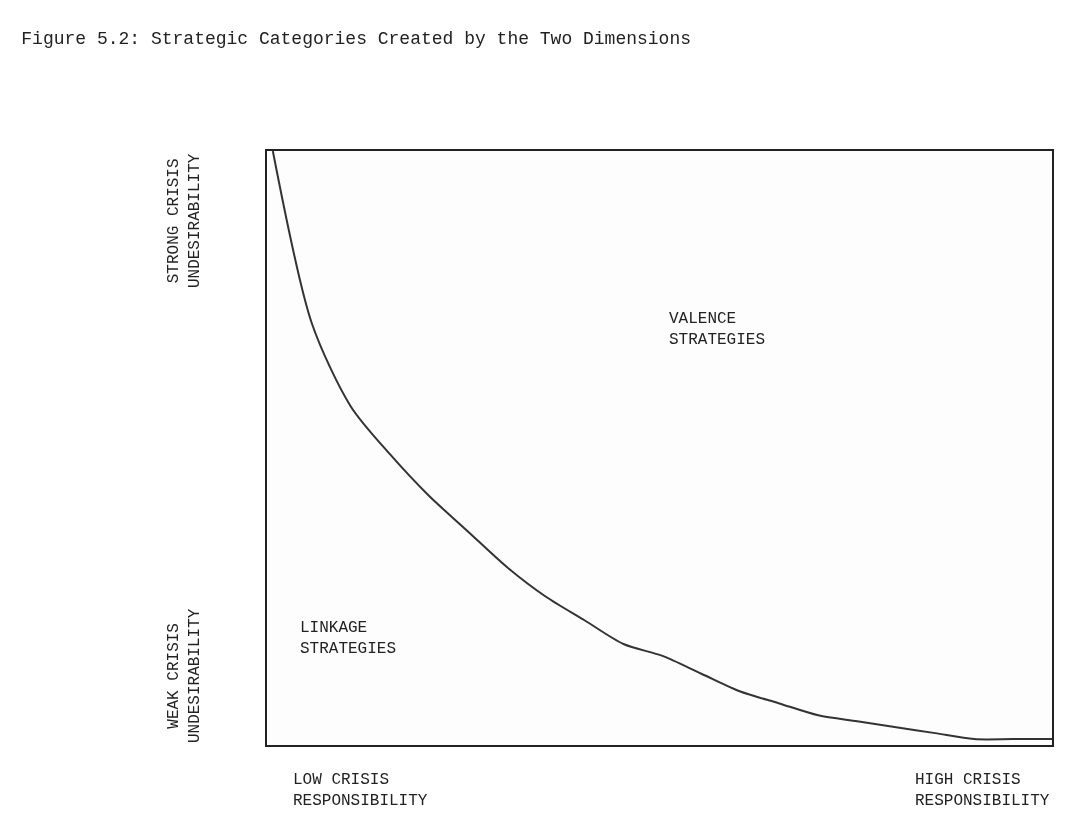 The width and height of the screenshot is (1065, 839). Describe the element at coordinates (360, 790) in the screenshot. I see `text: LOW CRISIS RESPONSIBILITY` at that location.